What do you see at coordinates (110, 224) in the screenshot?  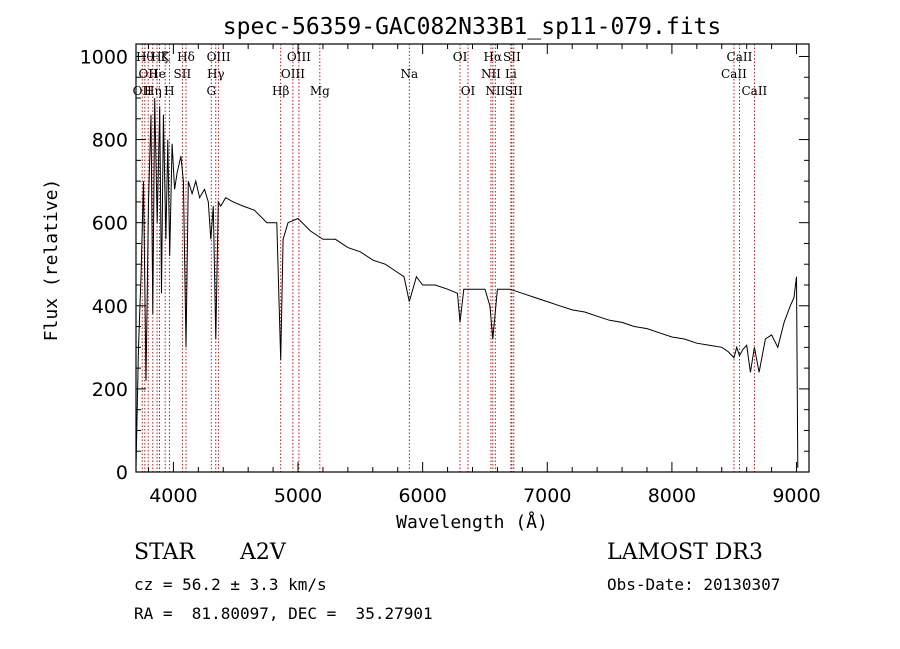 I see `y-tick-label-3: 600` at bounding box center [110, 224].